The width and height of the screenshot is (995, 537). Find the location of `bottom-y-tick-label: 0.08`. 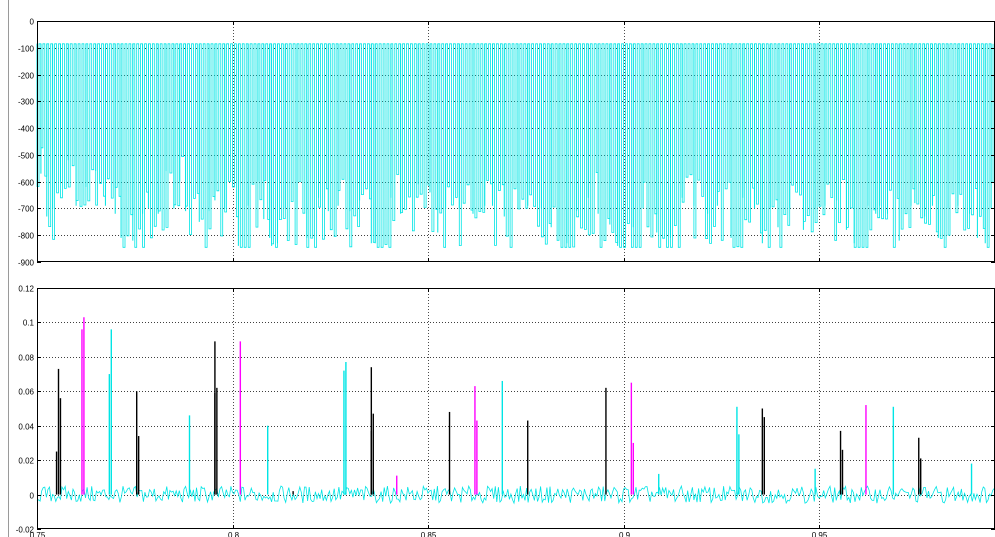

bottom-y-tick-label: 0.08 is located at coordinates (26, 358).